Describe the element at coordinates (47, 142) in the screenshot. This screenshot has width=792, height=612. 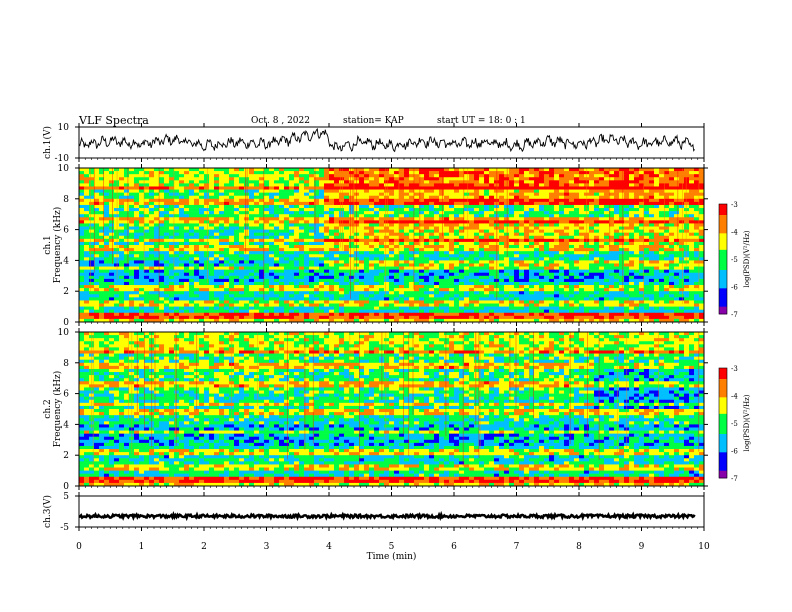
I see `ch1-waveform-ylabel: ch.1(V)` at that location.